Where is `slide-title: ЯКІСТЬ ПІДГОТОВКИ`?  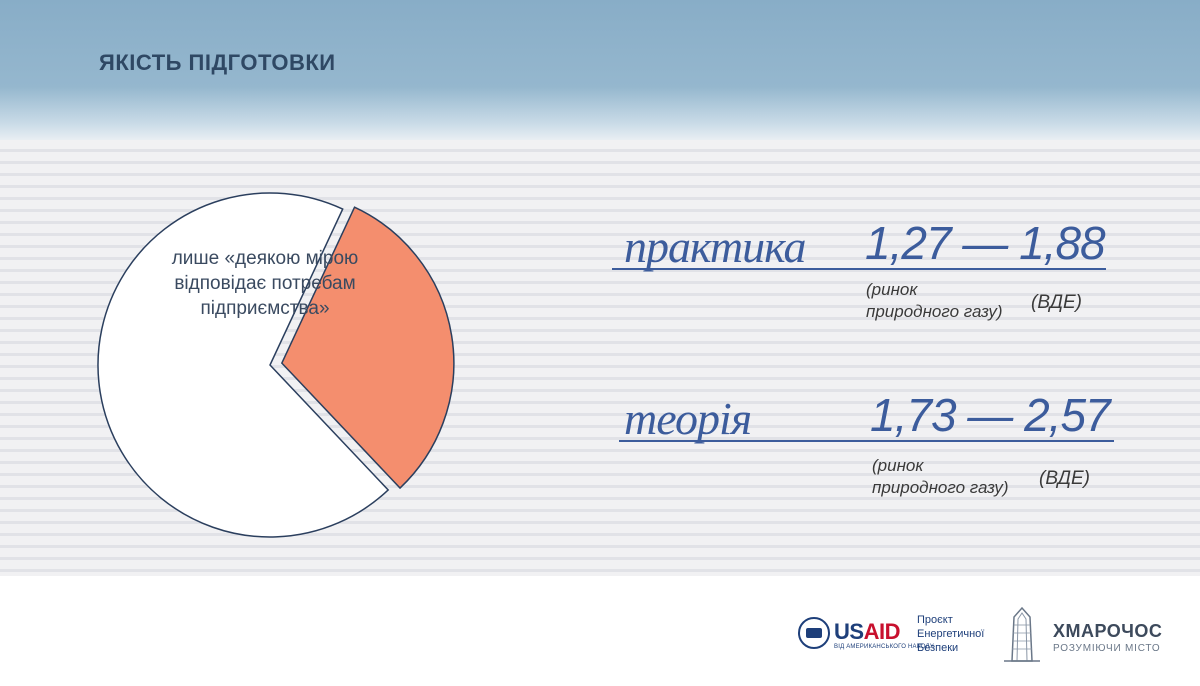 slide-title: ЯКІСТЬ ПІДГОТОВКИ is located at coordinates (217, 62).